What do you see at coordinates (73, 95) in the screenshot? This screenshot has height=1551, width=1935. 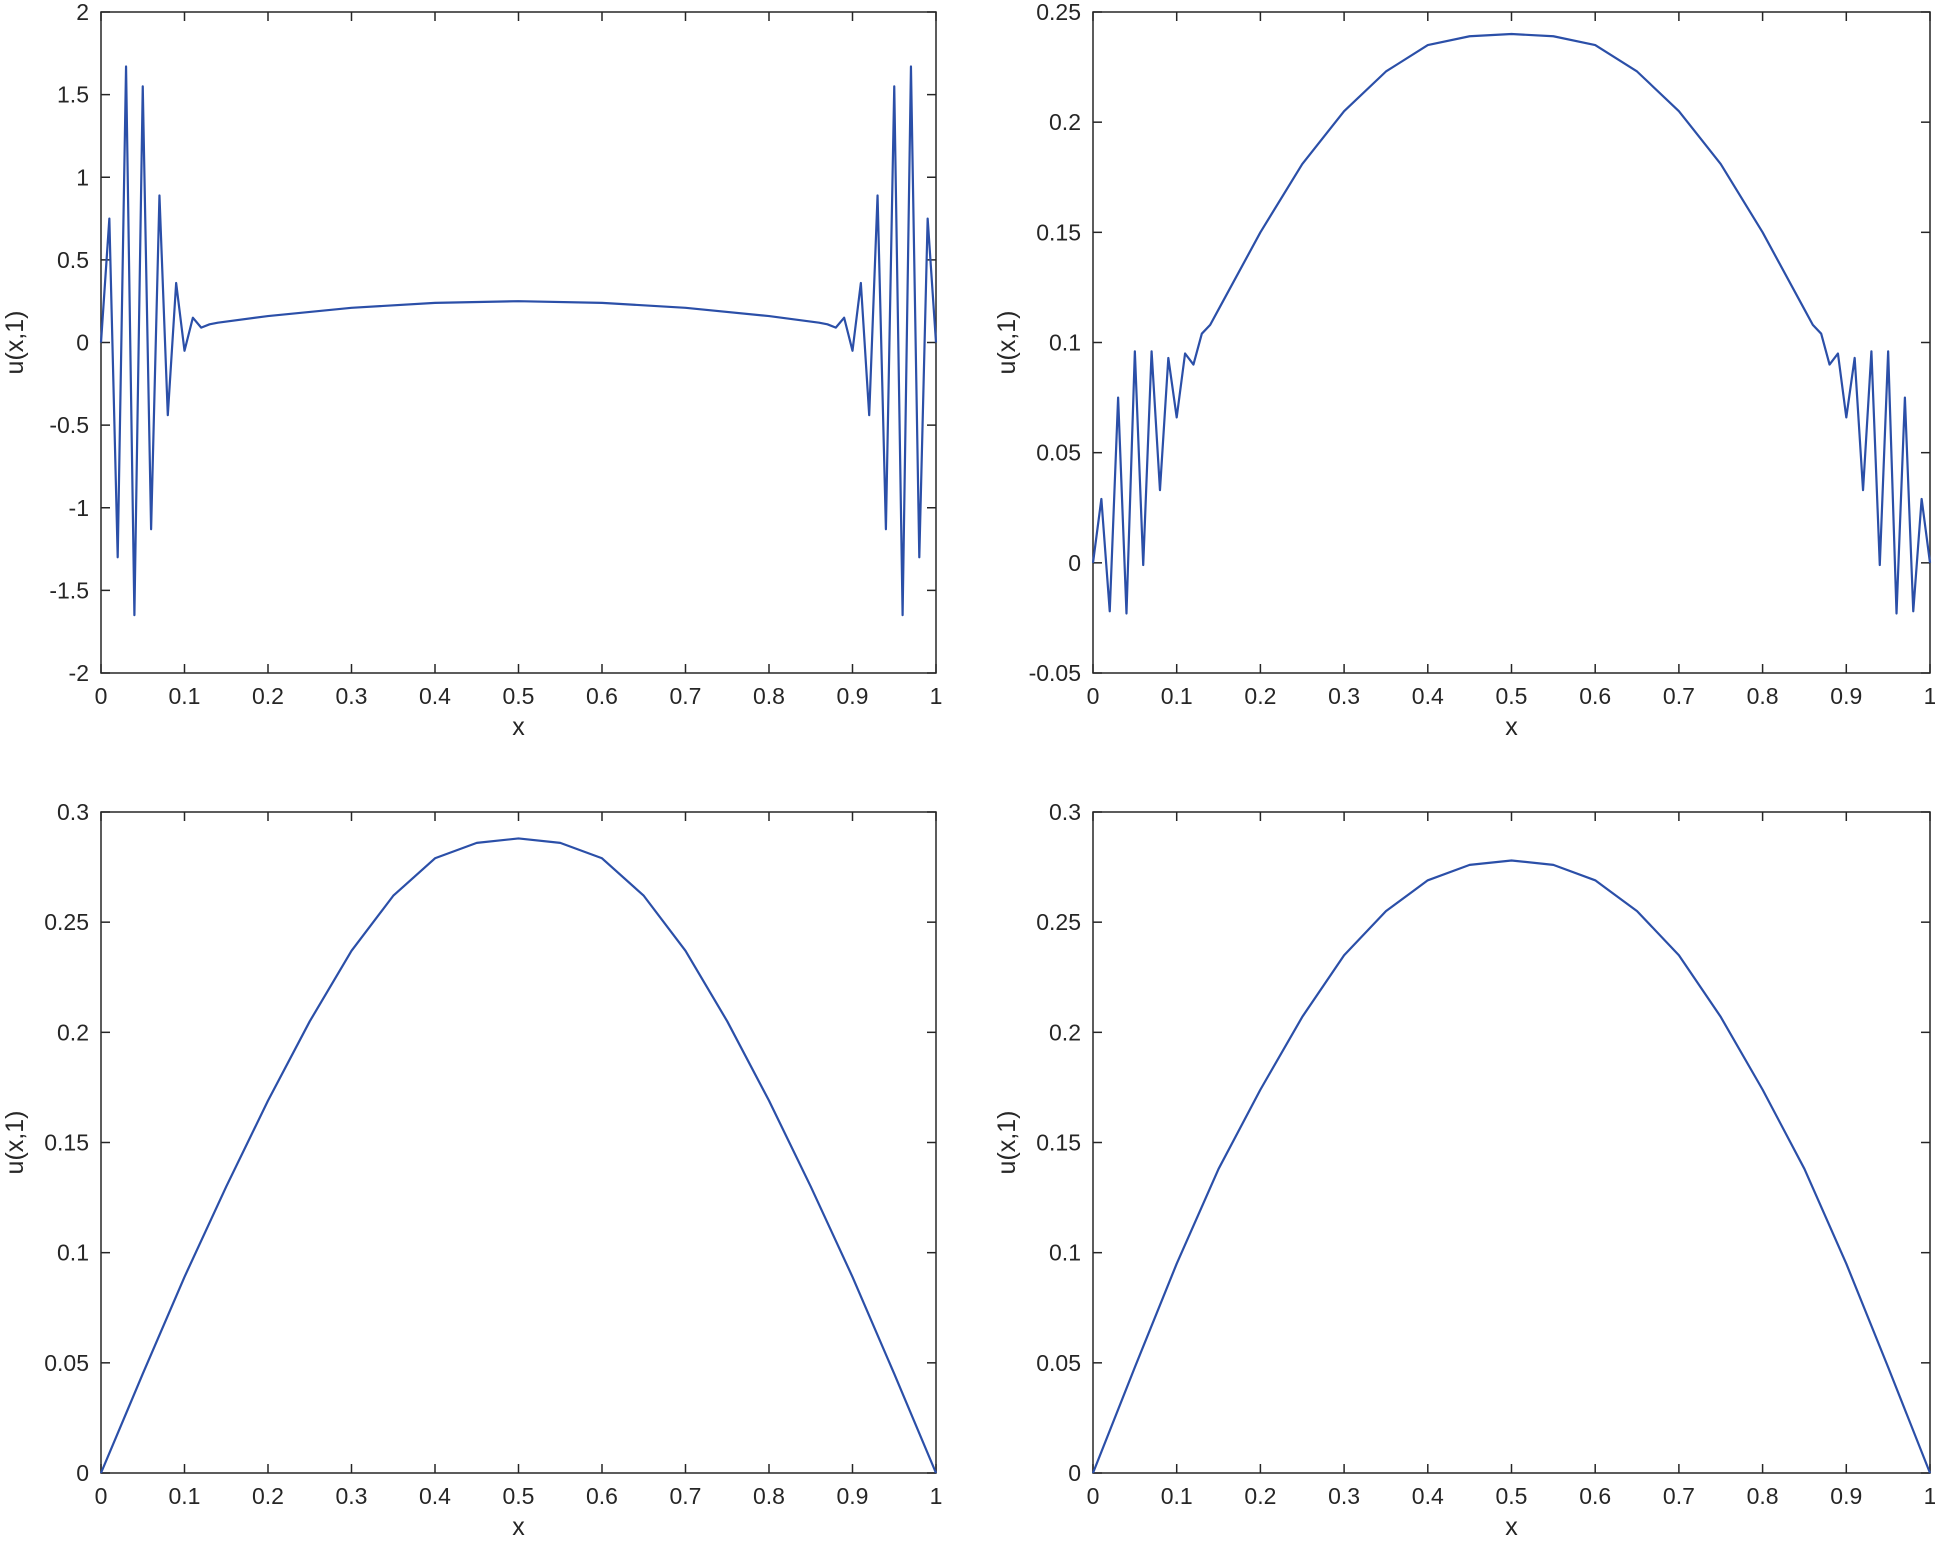 I see `y-tick-label: 1.5` at bounding box center [73, 95].